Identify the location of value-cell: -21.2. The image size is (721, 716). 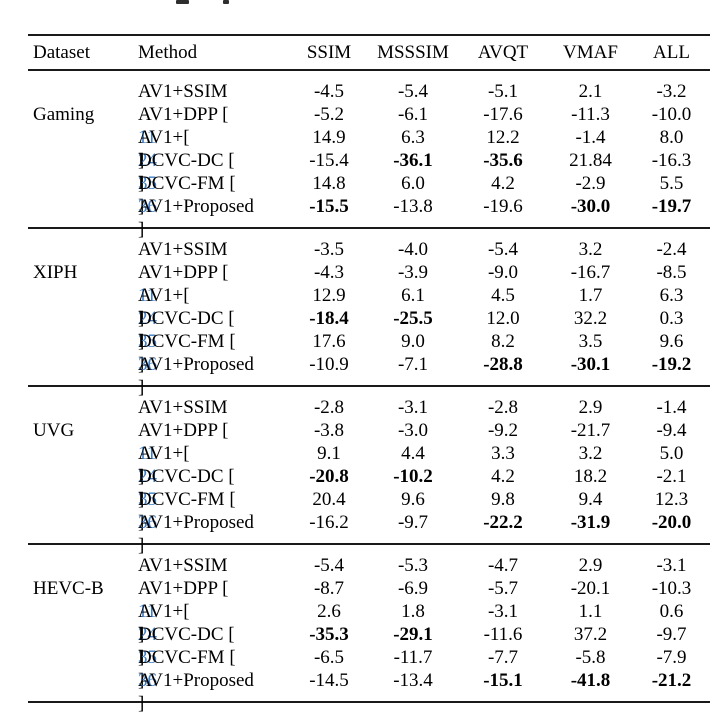
(671, 680).